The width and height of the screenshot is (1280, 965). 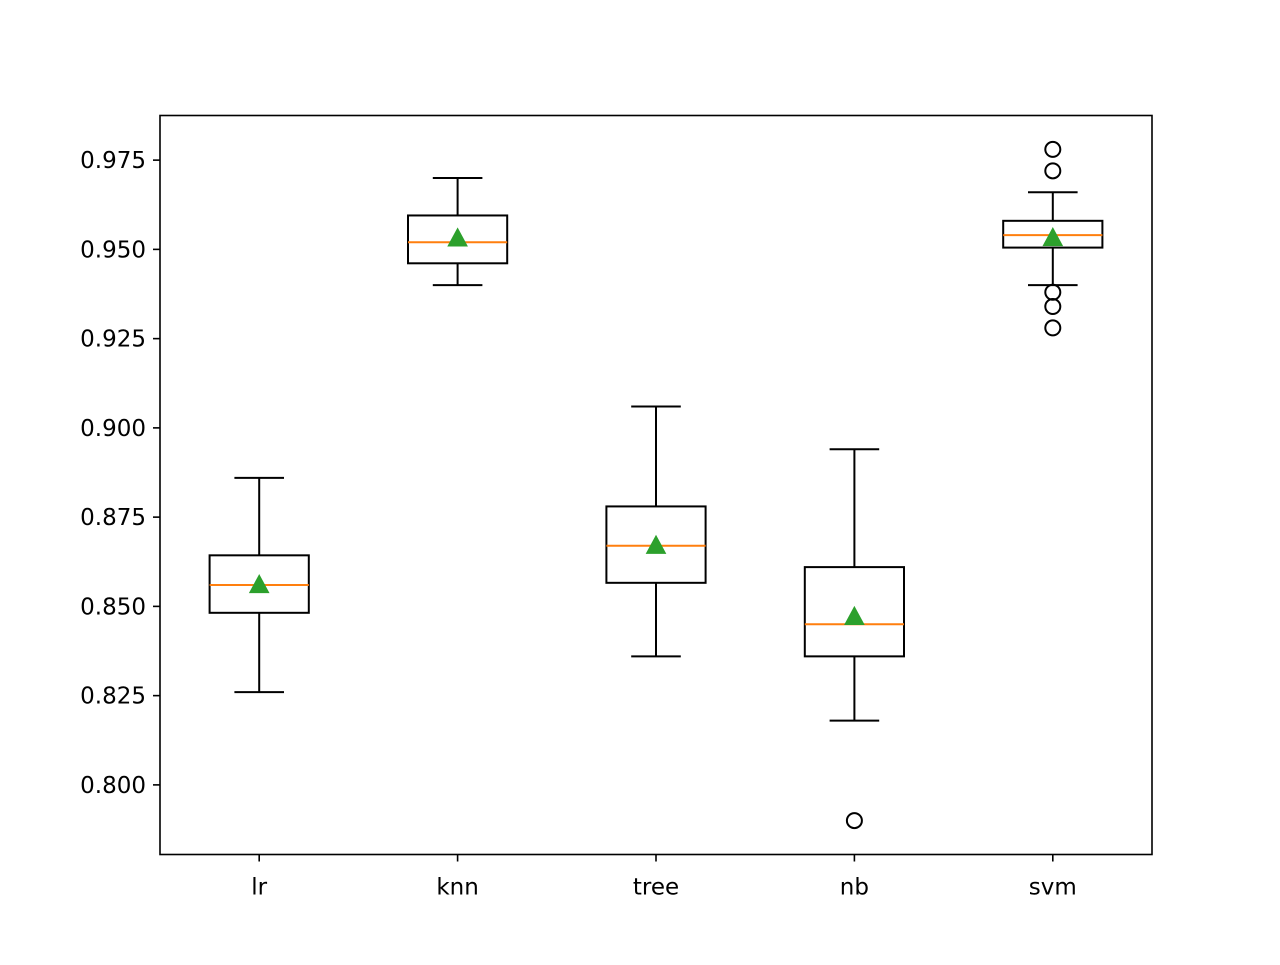 I want to click on x-tick-label: knn, so click(x=457, y=888).